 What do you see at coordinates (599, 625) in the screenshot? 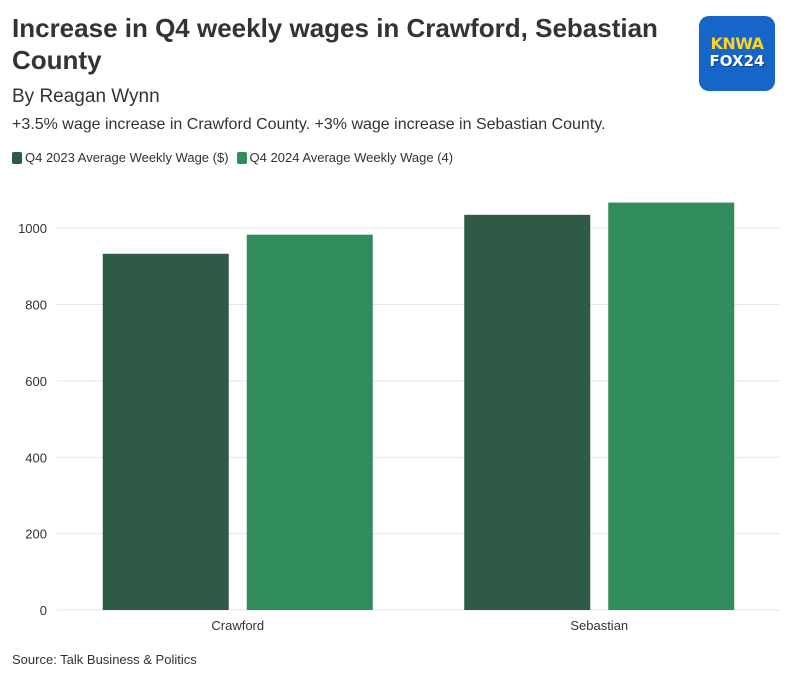
I see `x-tick-label-sebastian: Sebastian` at bounding box center [599, 625].